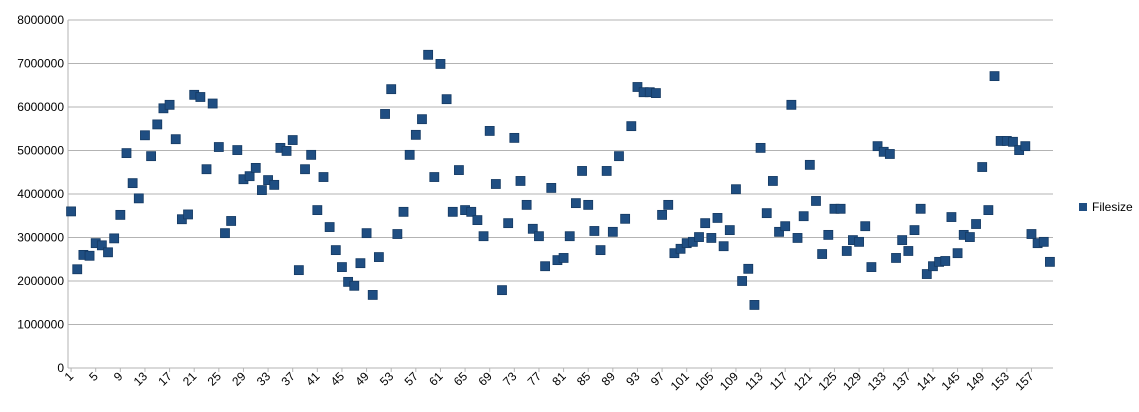 This screenshot has width=1139, height=412. I want to click on x-tick-label: 17, so click(165, 379).